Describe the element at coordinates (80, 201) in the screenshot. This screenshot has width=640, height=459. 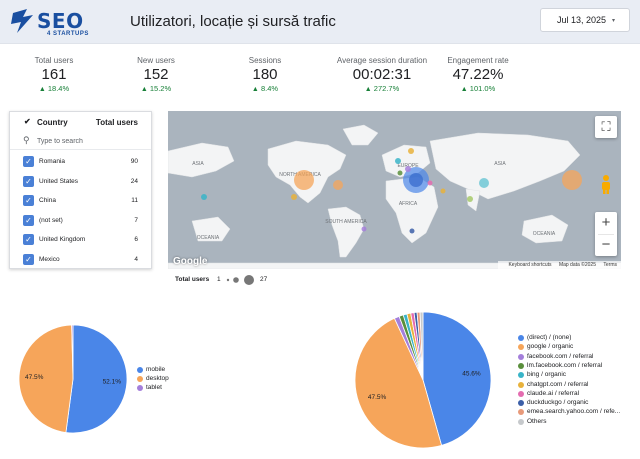
I see `table-row: ✓ China 11` at that location.